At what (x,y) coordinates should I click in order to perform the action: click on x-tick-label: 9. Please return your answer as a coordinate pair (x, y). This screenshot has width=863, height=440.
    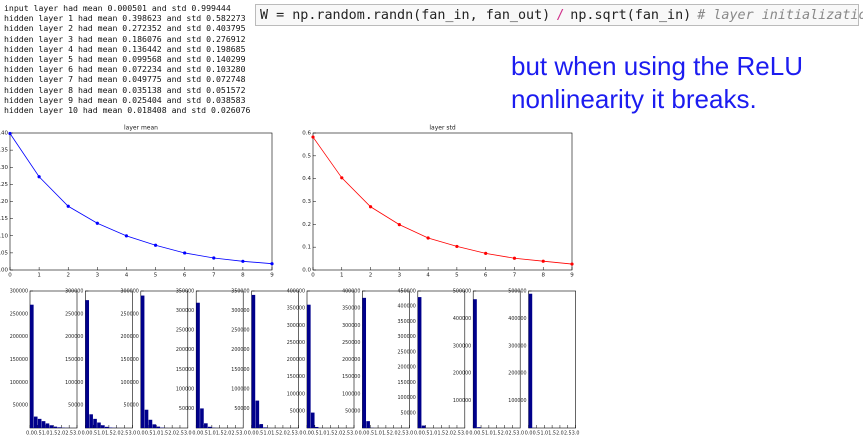
    Looking at the image, I should click on (572, 276).